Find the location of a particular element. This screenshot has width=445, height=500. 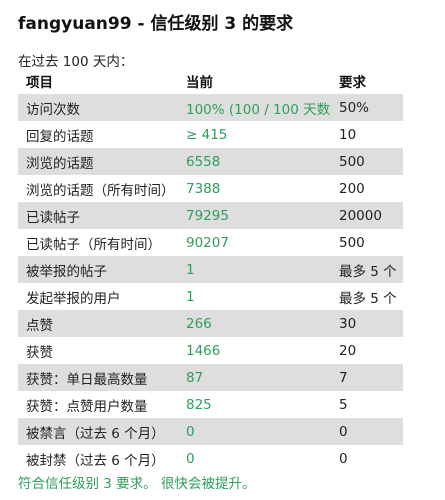

row-required: 10 is located at coordinates (348, 134).